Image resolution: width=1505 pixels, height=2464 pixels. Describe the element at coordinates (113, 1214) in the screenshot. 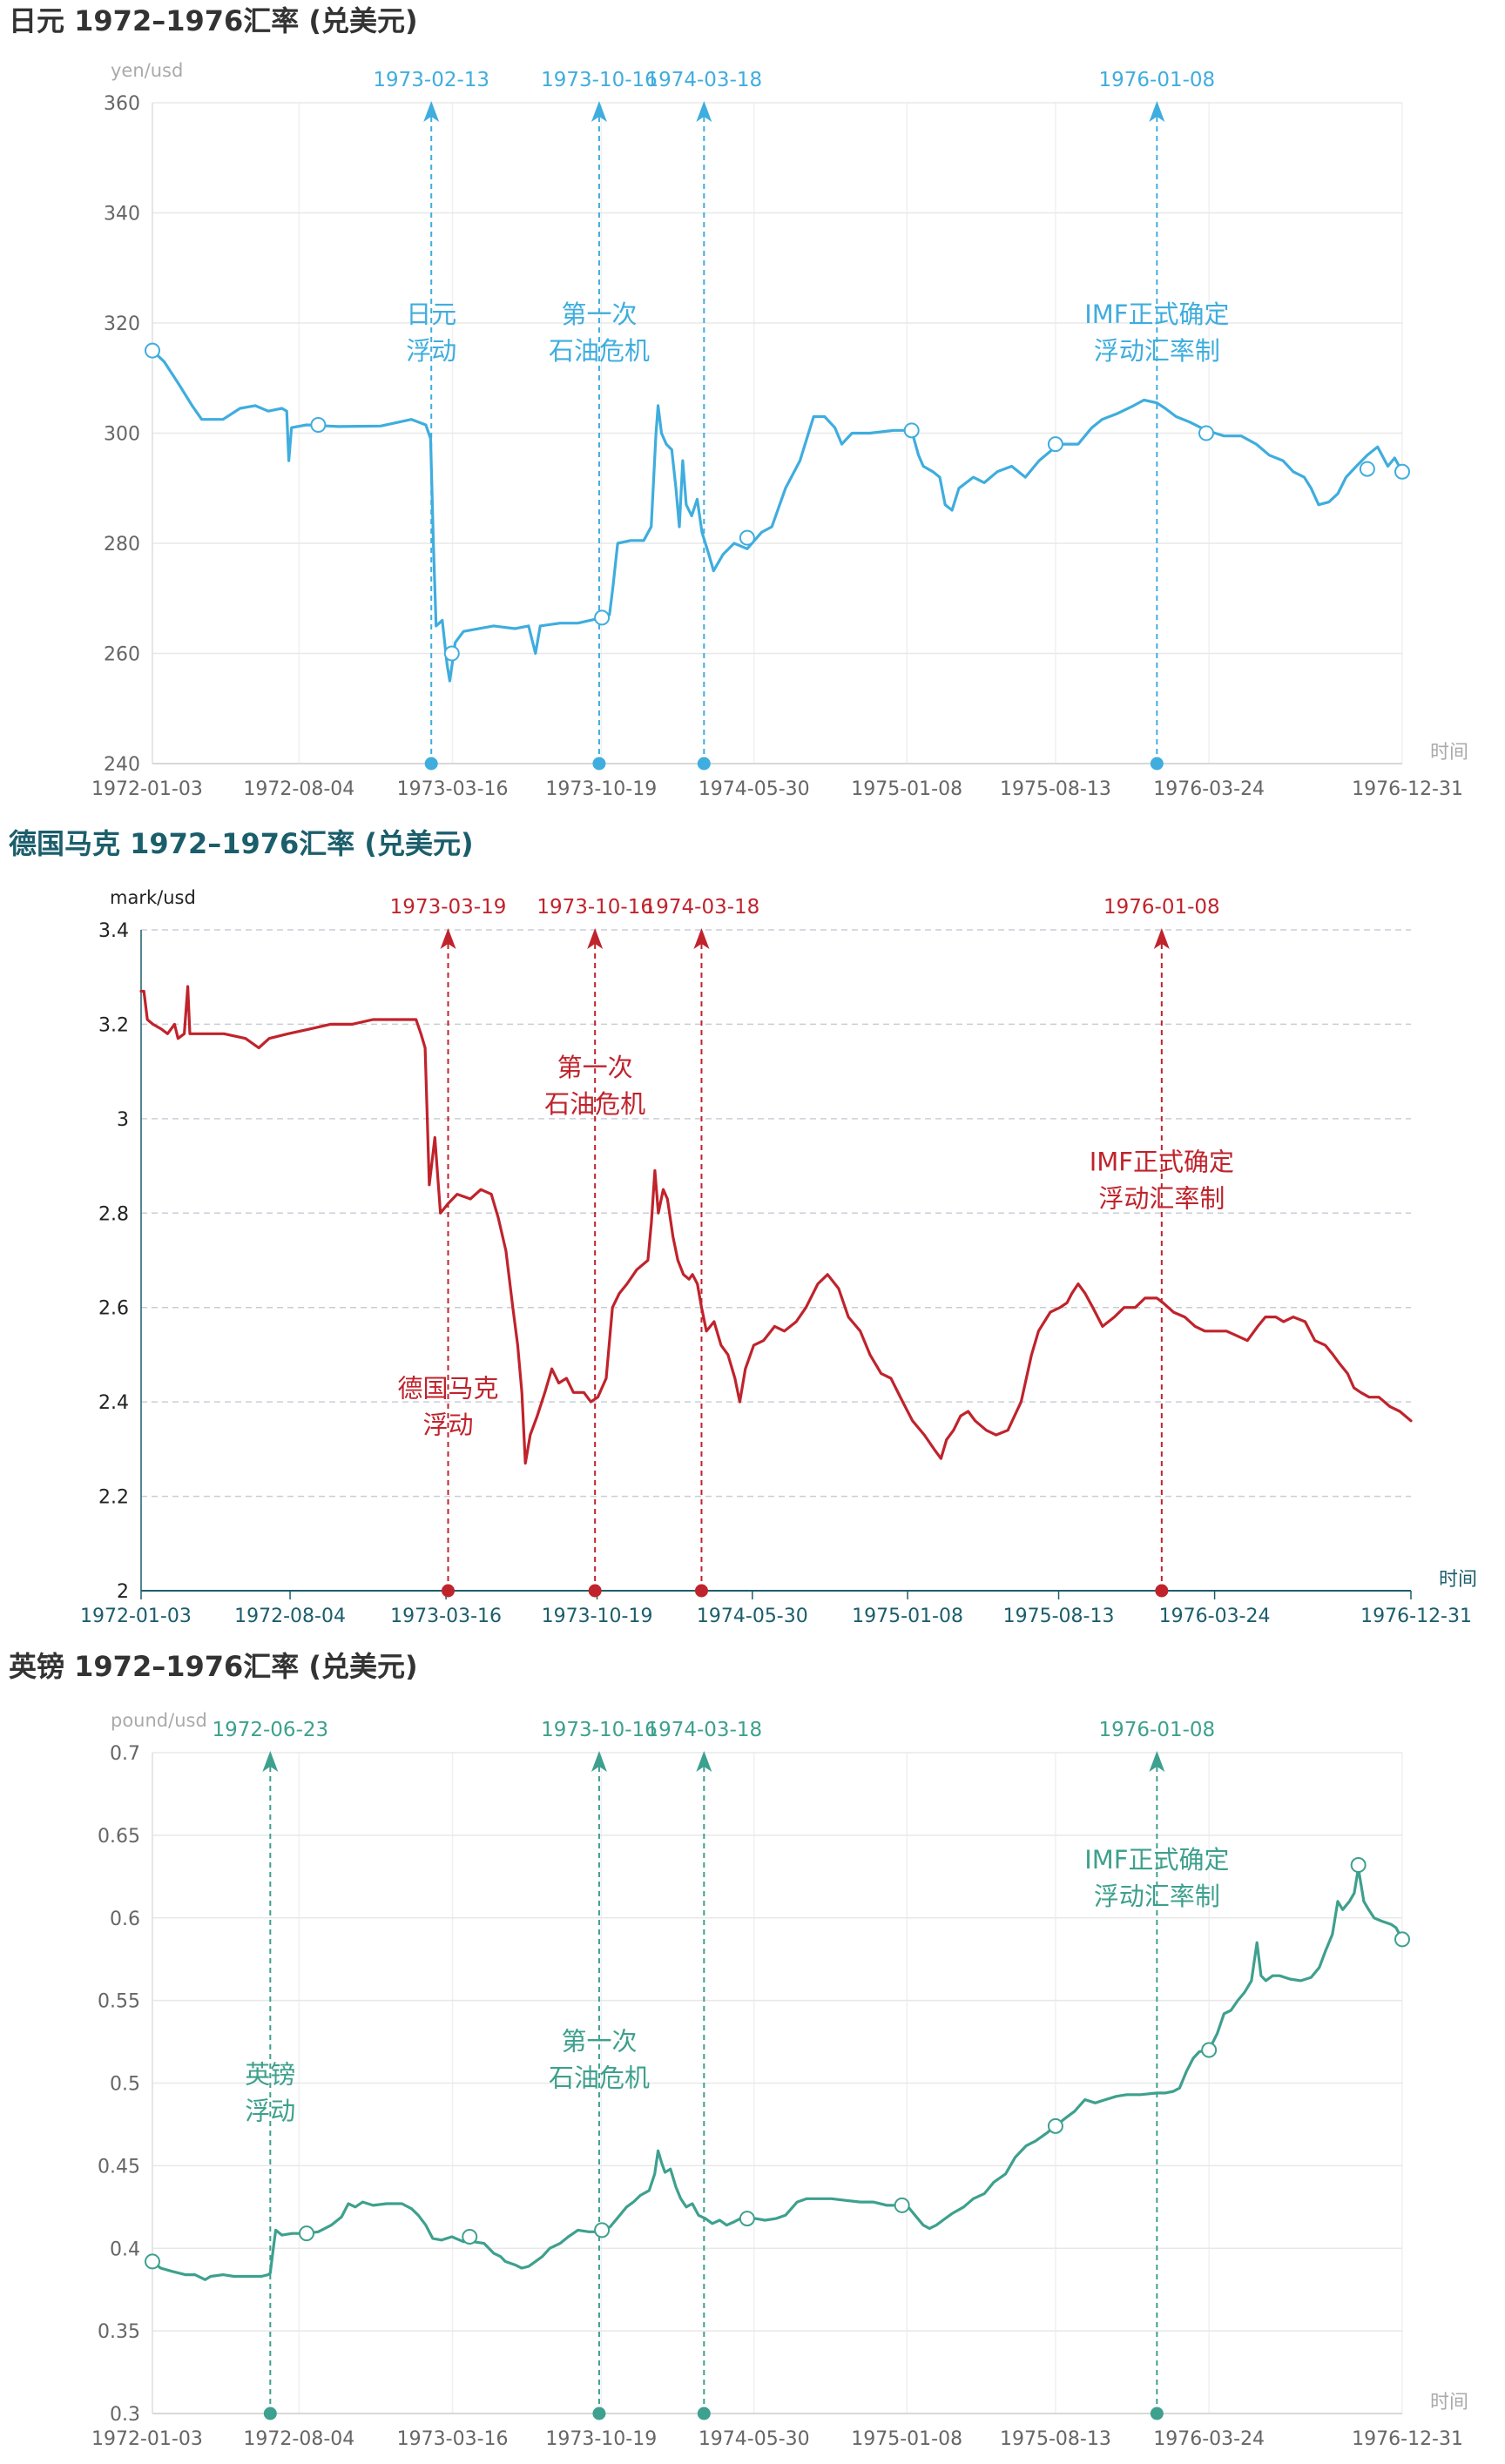

I see `y-tick-label: 2.8` at that location.